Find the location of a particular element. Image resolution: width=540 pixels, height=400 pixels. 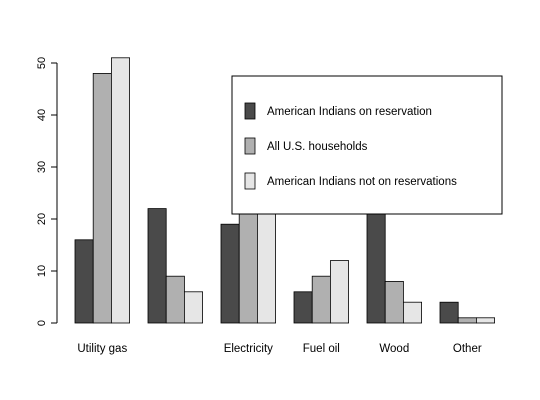

category-label: Utility gas is located at coordinates (102, 349).